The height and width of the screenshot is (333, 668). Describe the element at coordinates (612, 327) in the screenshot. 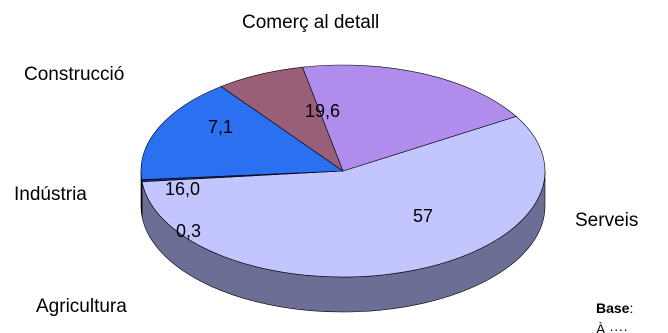

I see `footnote-line-2: À ····` at that location.